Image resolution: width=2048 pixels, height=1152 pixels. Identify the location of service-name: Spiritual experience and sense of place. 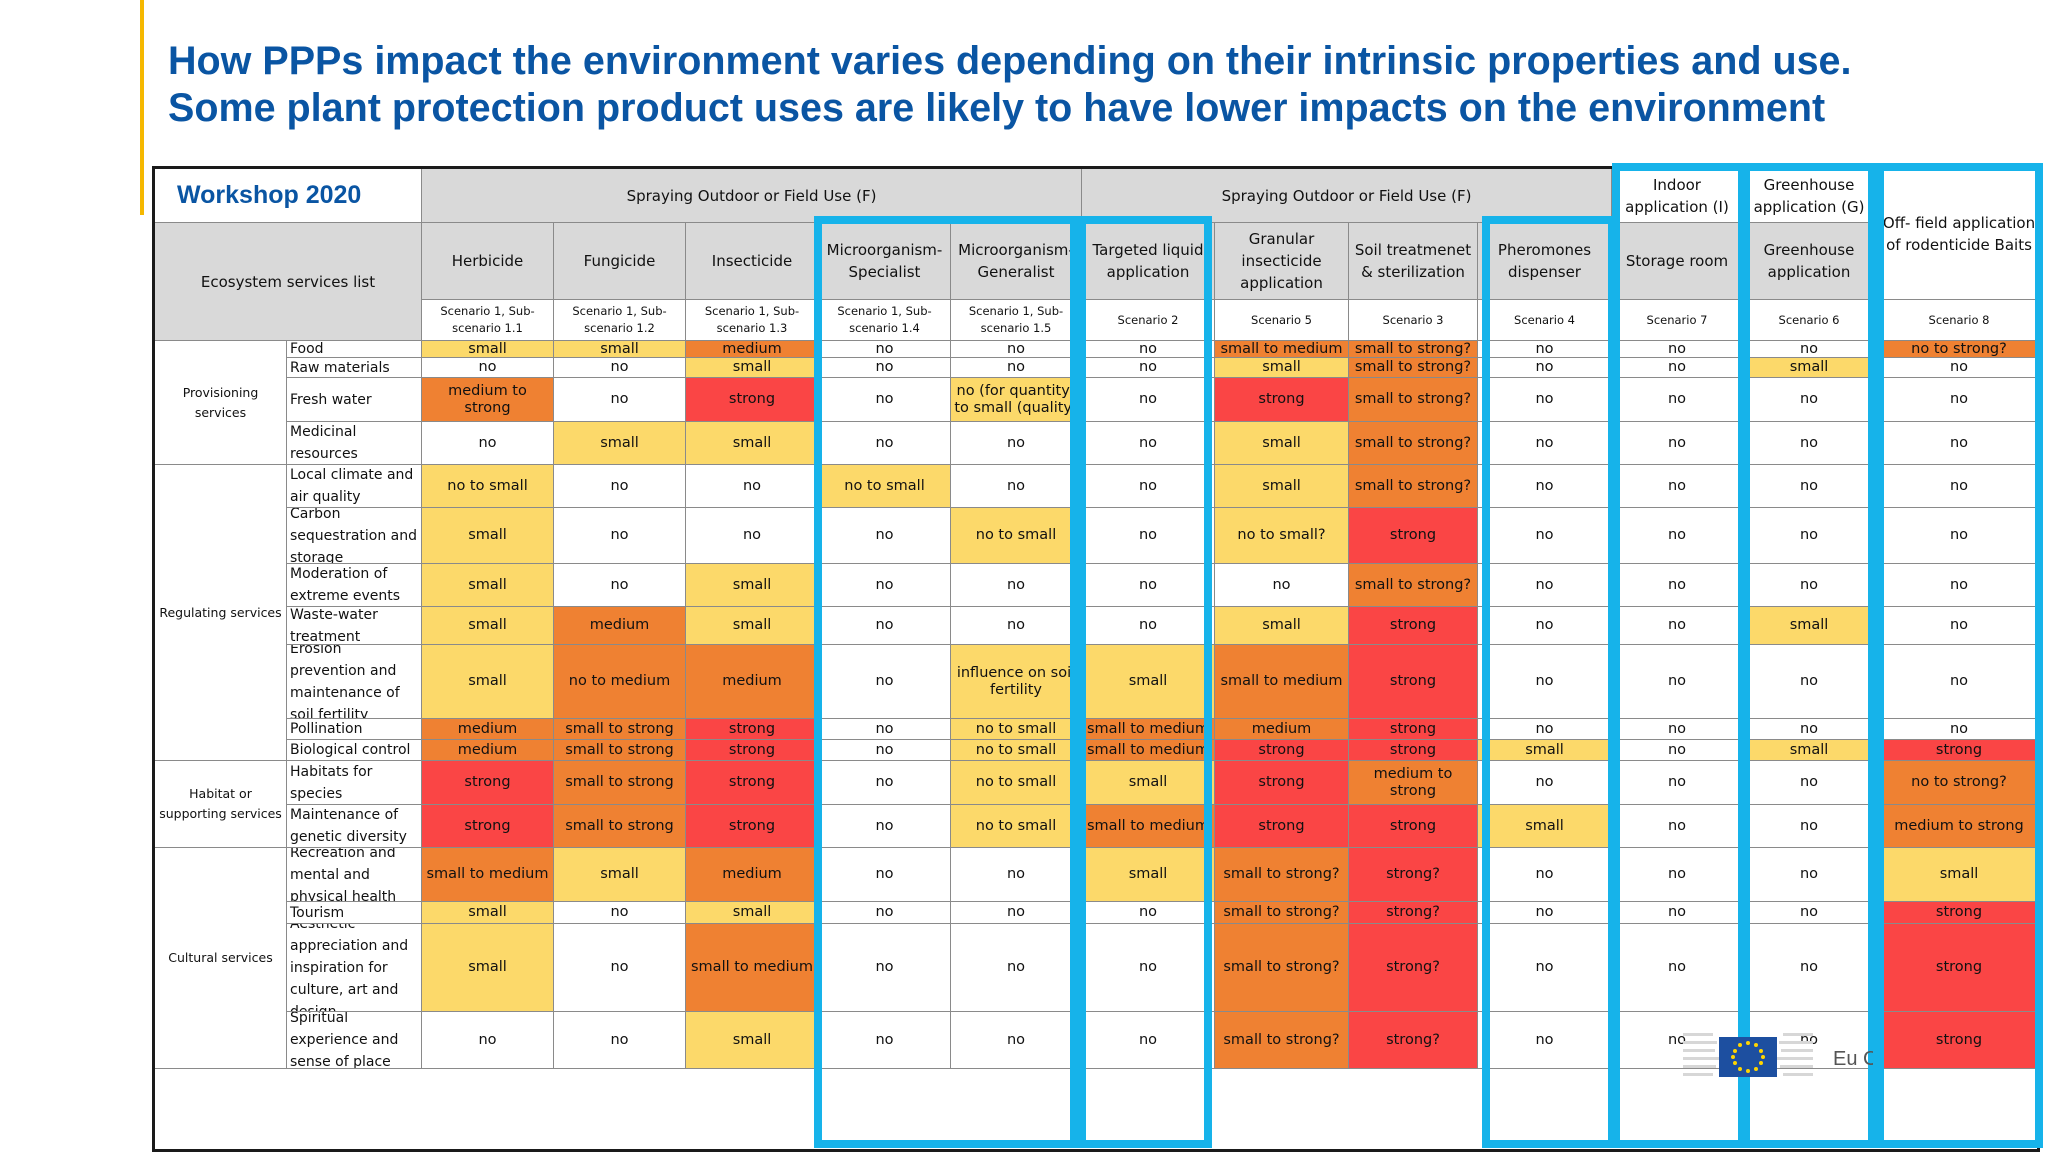
(354, 1040).